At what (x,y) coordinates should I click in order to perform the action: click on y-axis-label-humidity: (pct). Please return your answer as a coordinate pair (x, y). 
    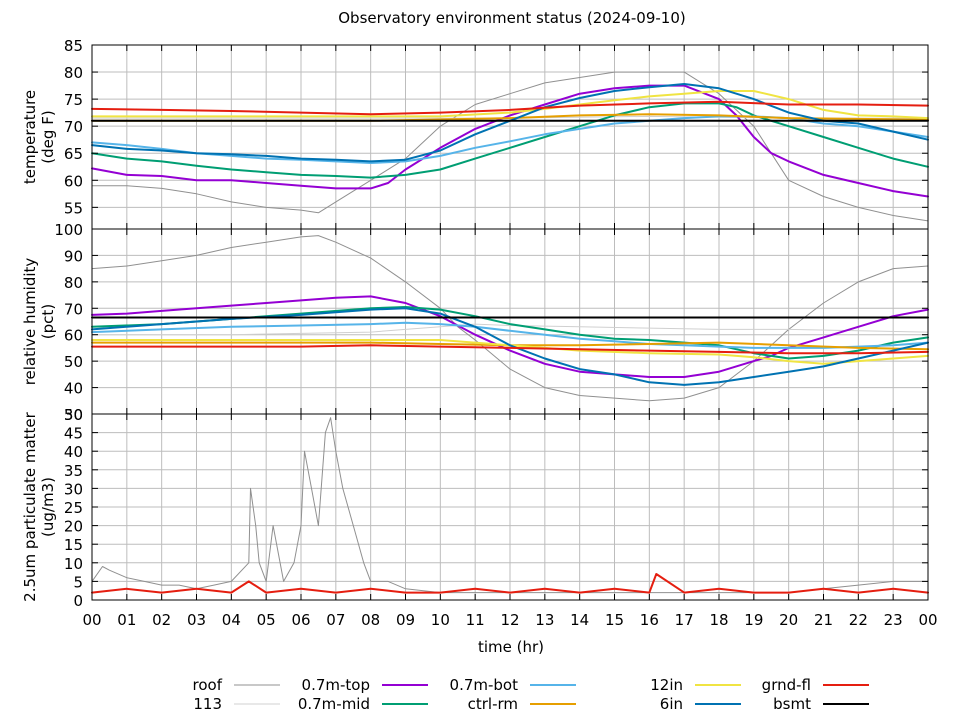
    Looking at the image, I should click on (48, 321).